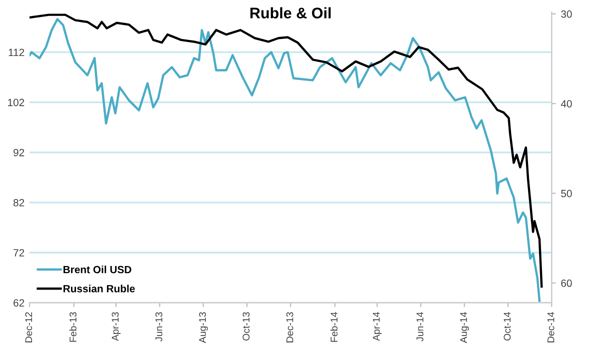  Describe the element at coordinates (158, 327) in the screenshot. I see `x-tick-label: Jun-13` at that location.